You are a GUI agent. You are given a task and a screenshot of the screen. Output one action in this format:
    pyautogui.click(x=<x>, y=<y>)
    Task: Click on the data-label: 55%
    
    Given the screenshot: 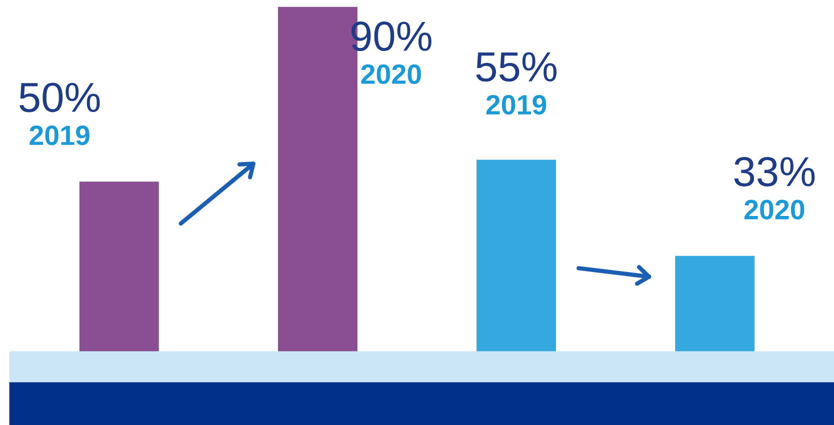 What is the action you would take?
    pyautogui.click(x=516, y=67)
    